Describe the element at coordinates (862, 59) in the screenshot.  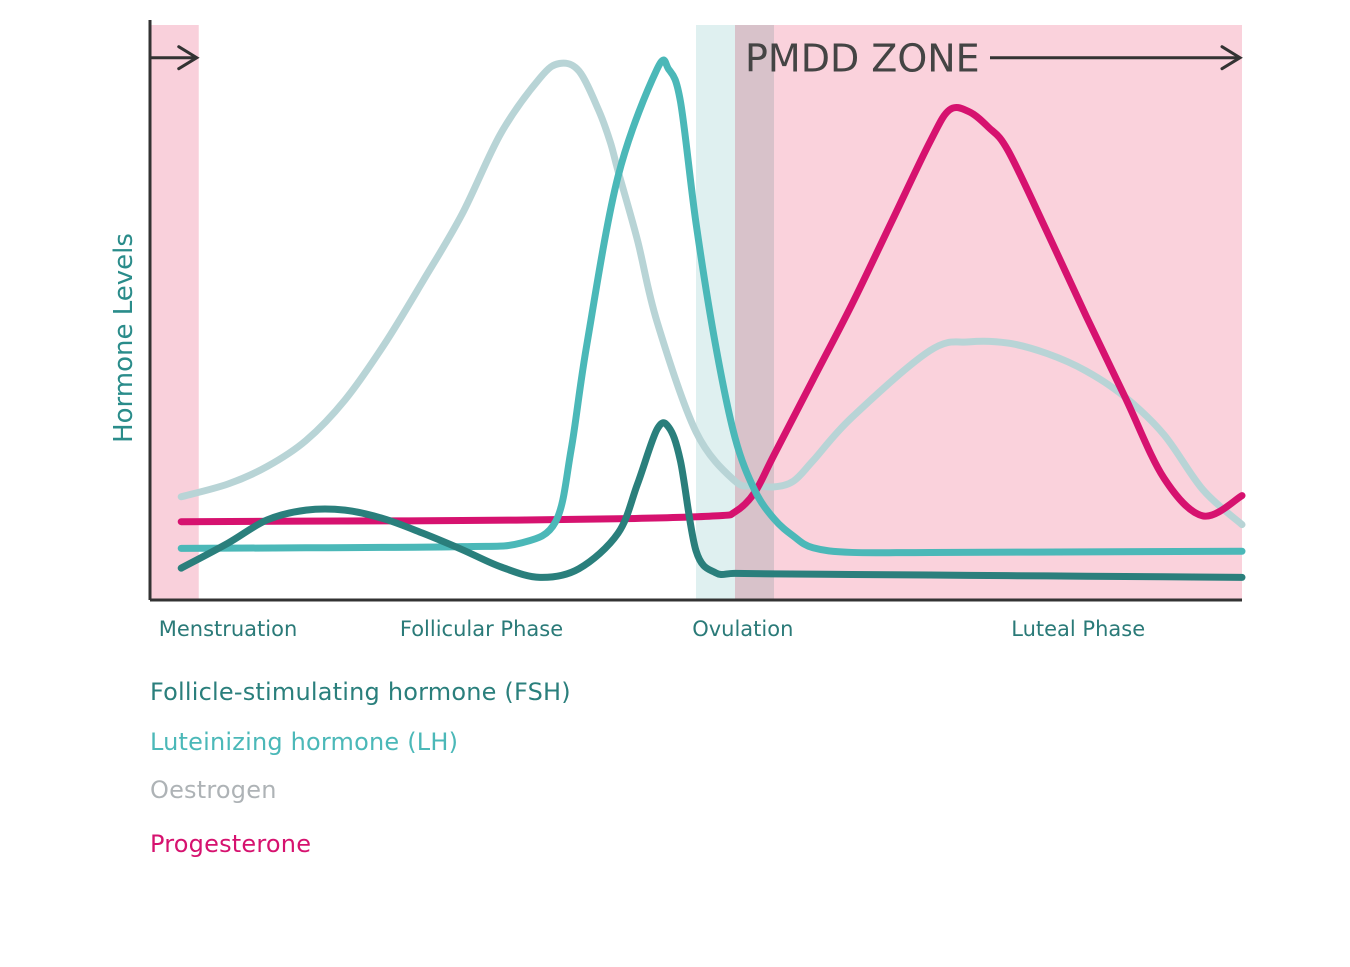
I see `pmdd-zone-label: PMDD ZONE` at that location.